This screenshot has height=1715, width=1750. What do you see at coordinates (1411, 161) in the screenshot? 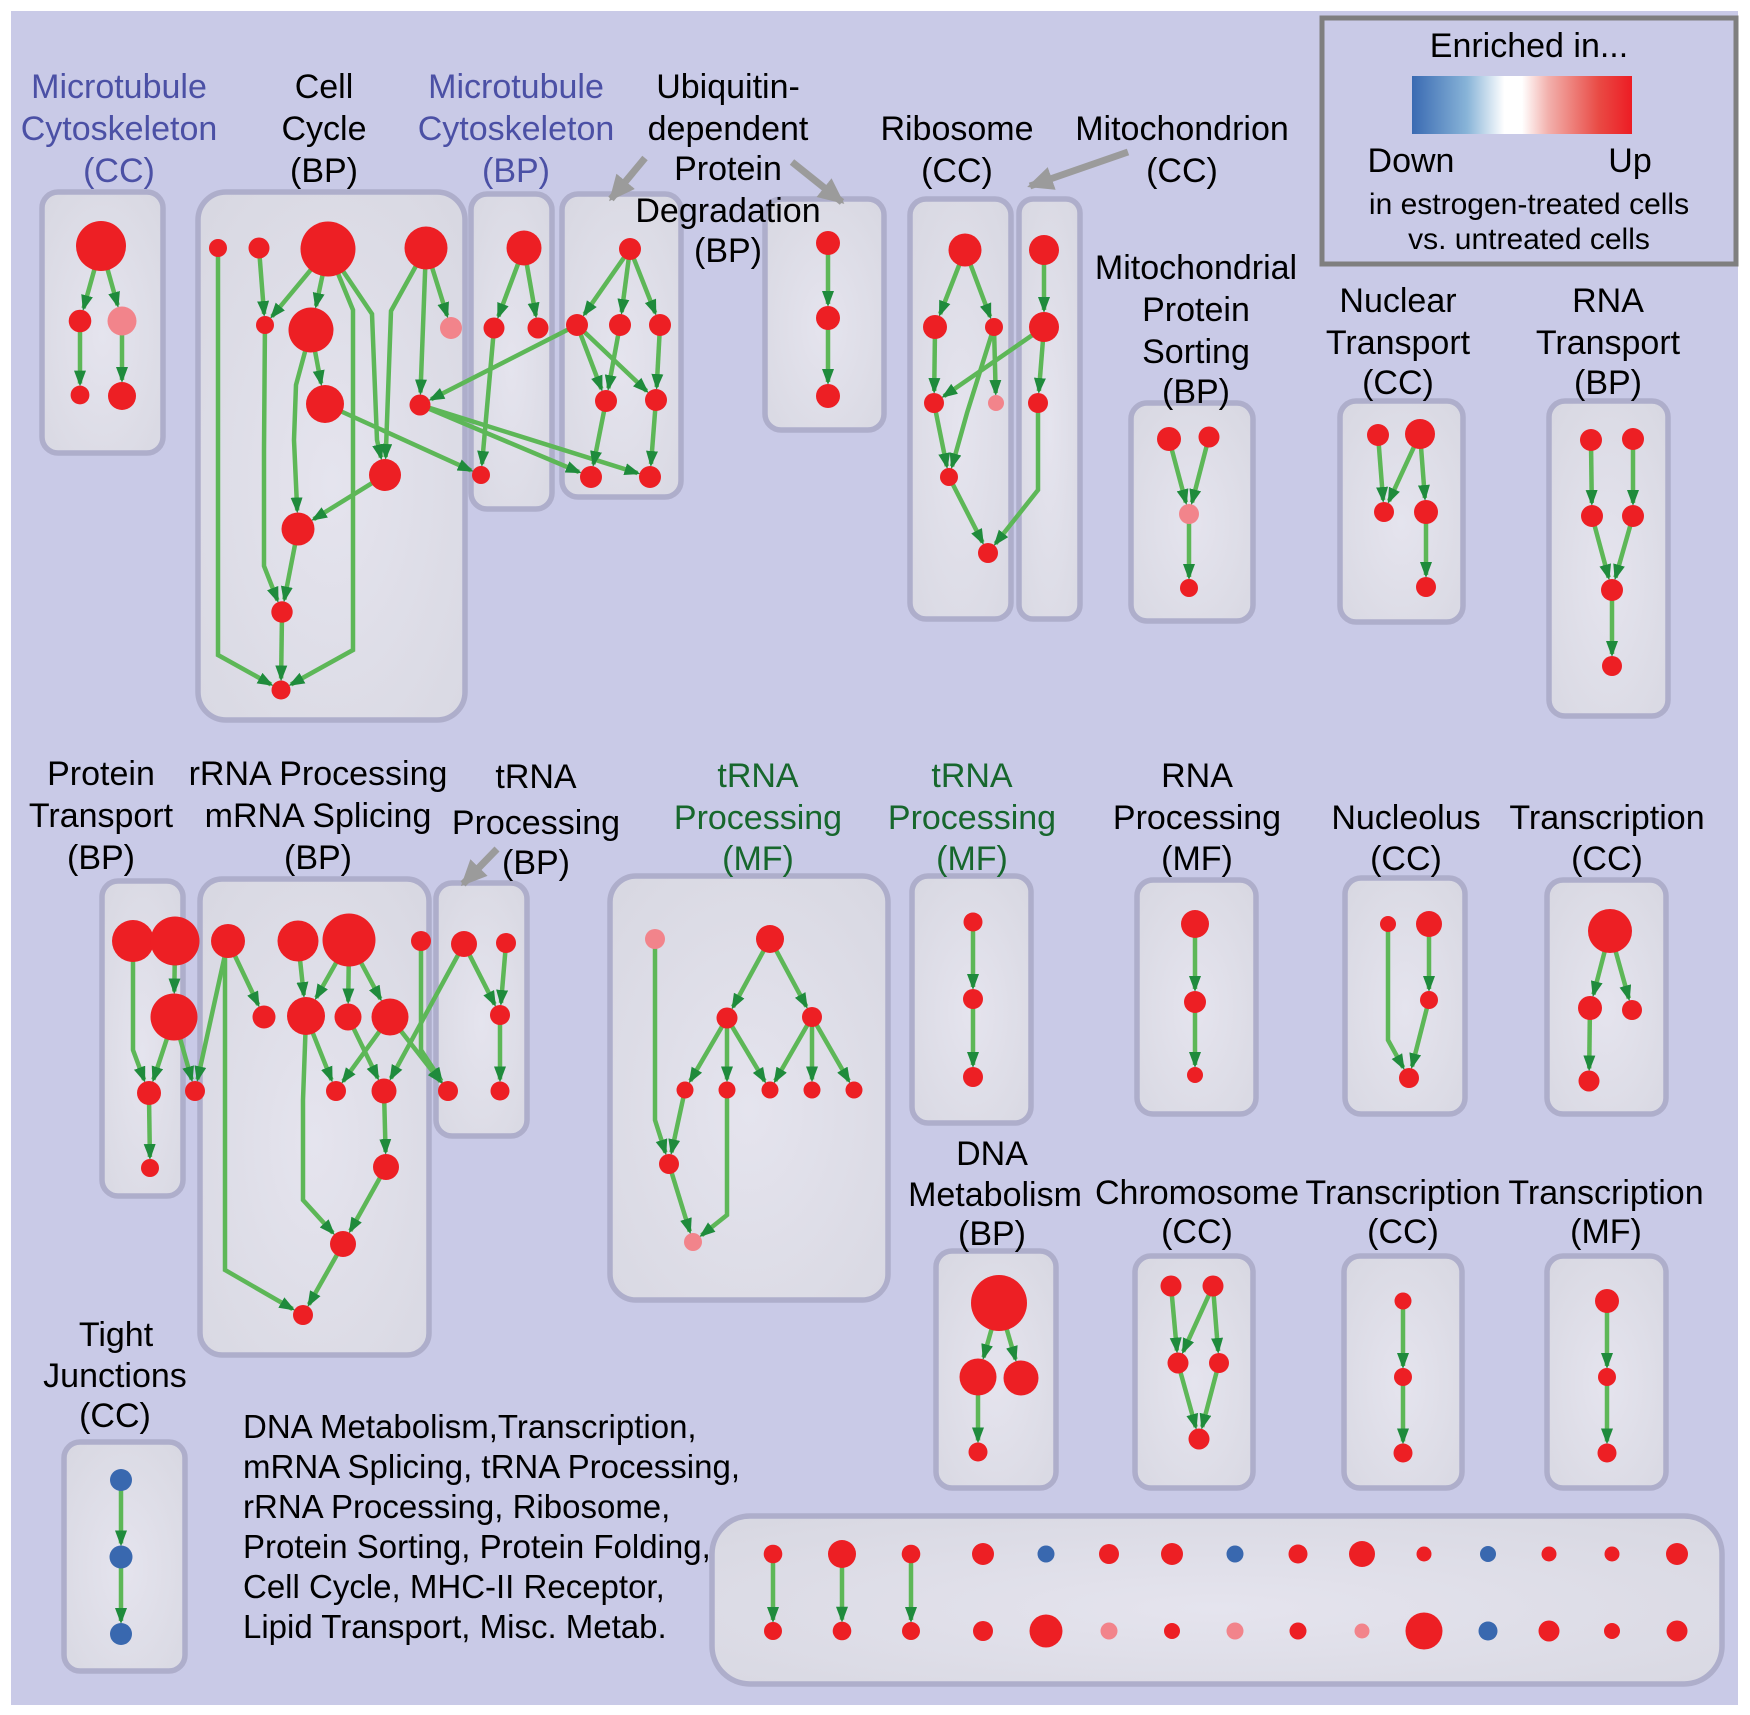
I see `svg-text: Down` at bounding box center [1411, 161].